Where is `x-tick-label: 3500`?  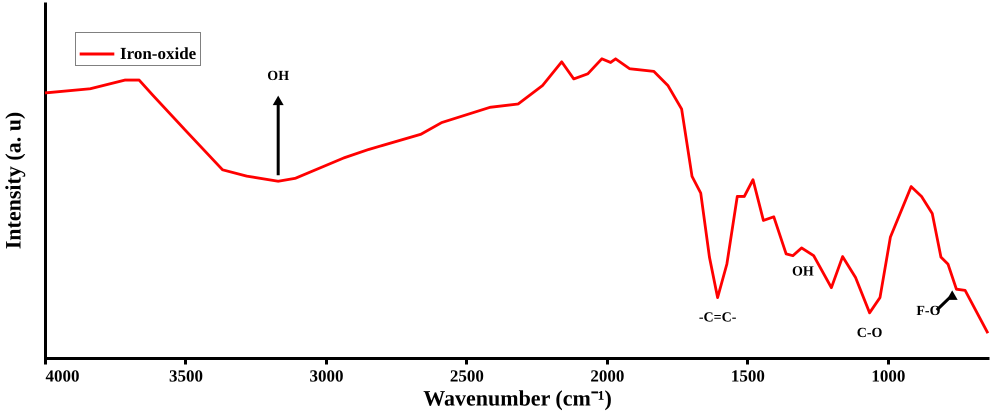 x-tick-label: 3500 is located at coordinates (185, 376).